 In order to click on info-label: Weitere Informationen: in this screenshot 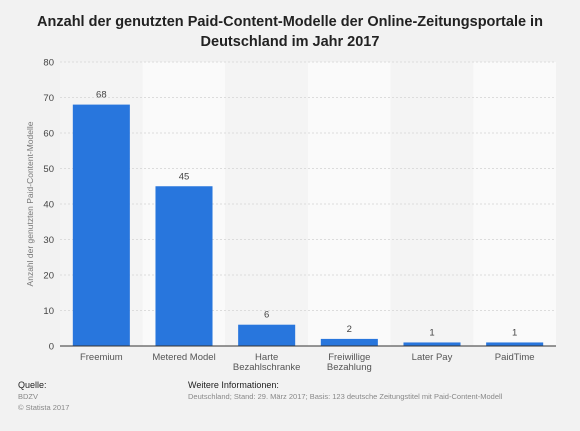, I will do `click(233, 385)`.